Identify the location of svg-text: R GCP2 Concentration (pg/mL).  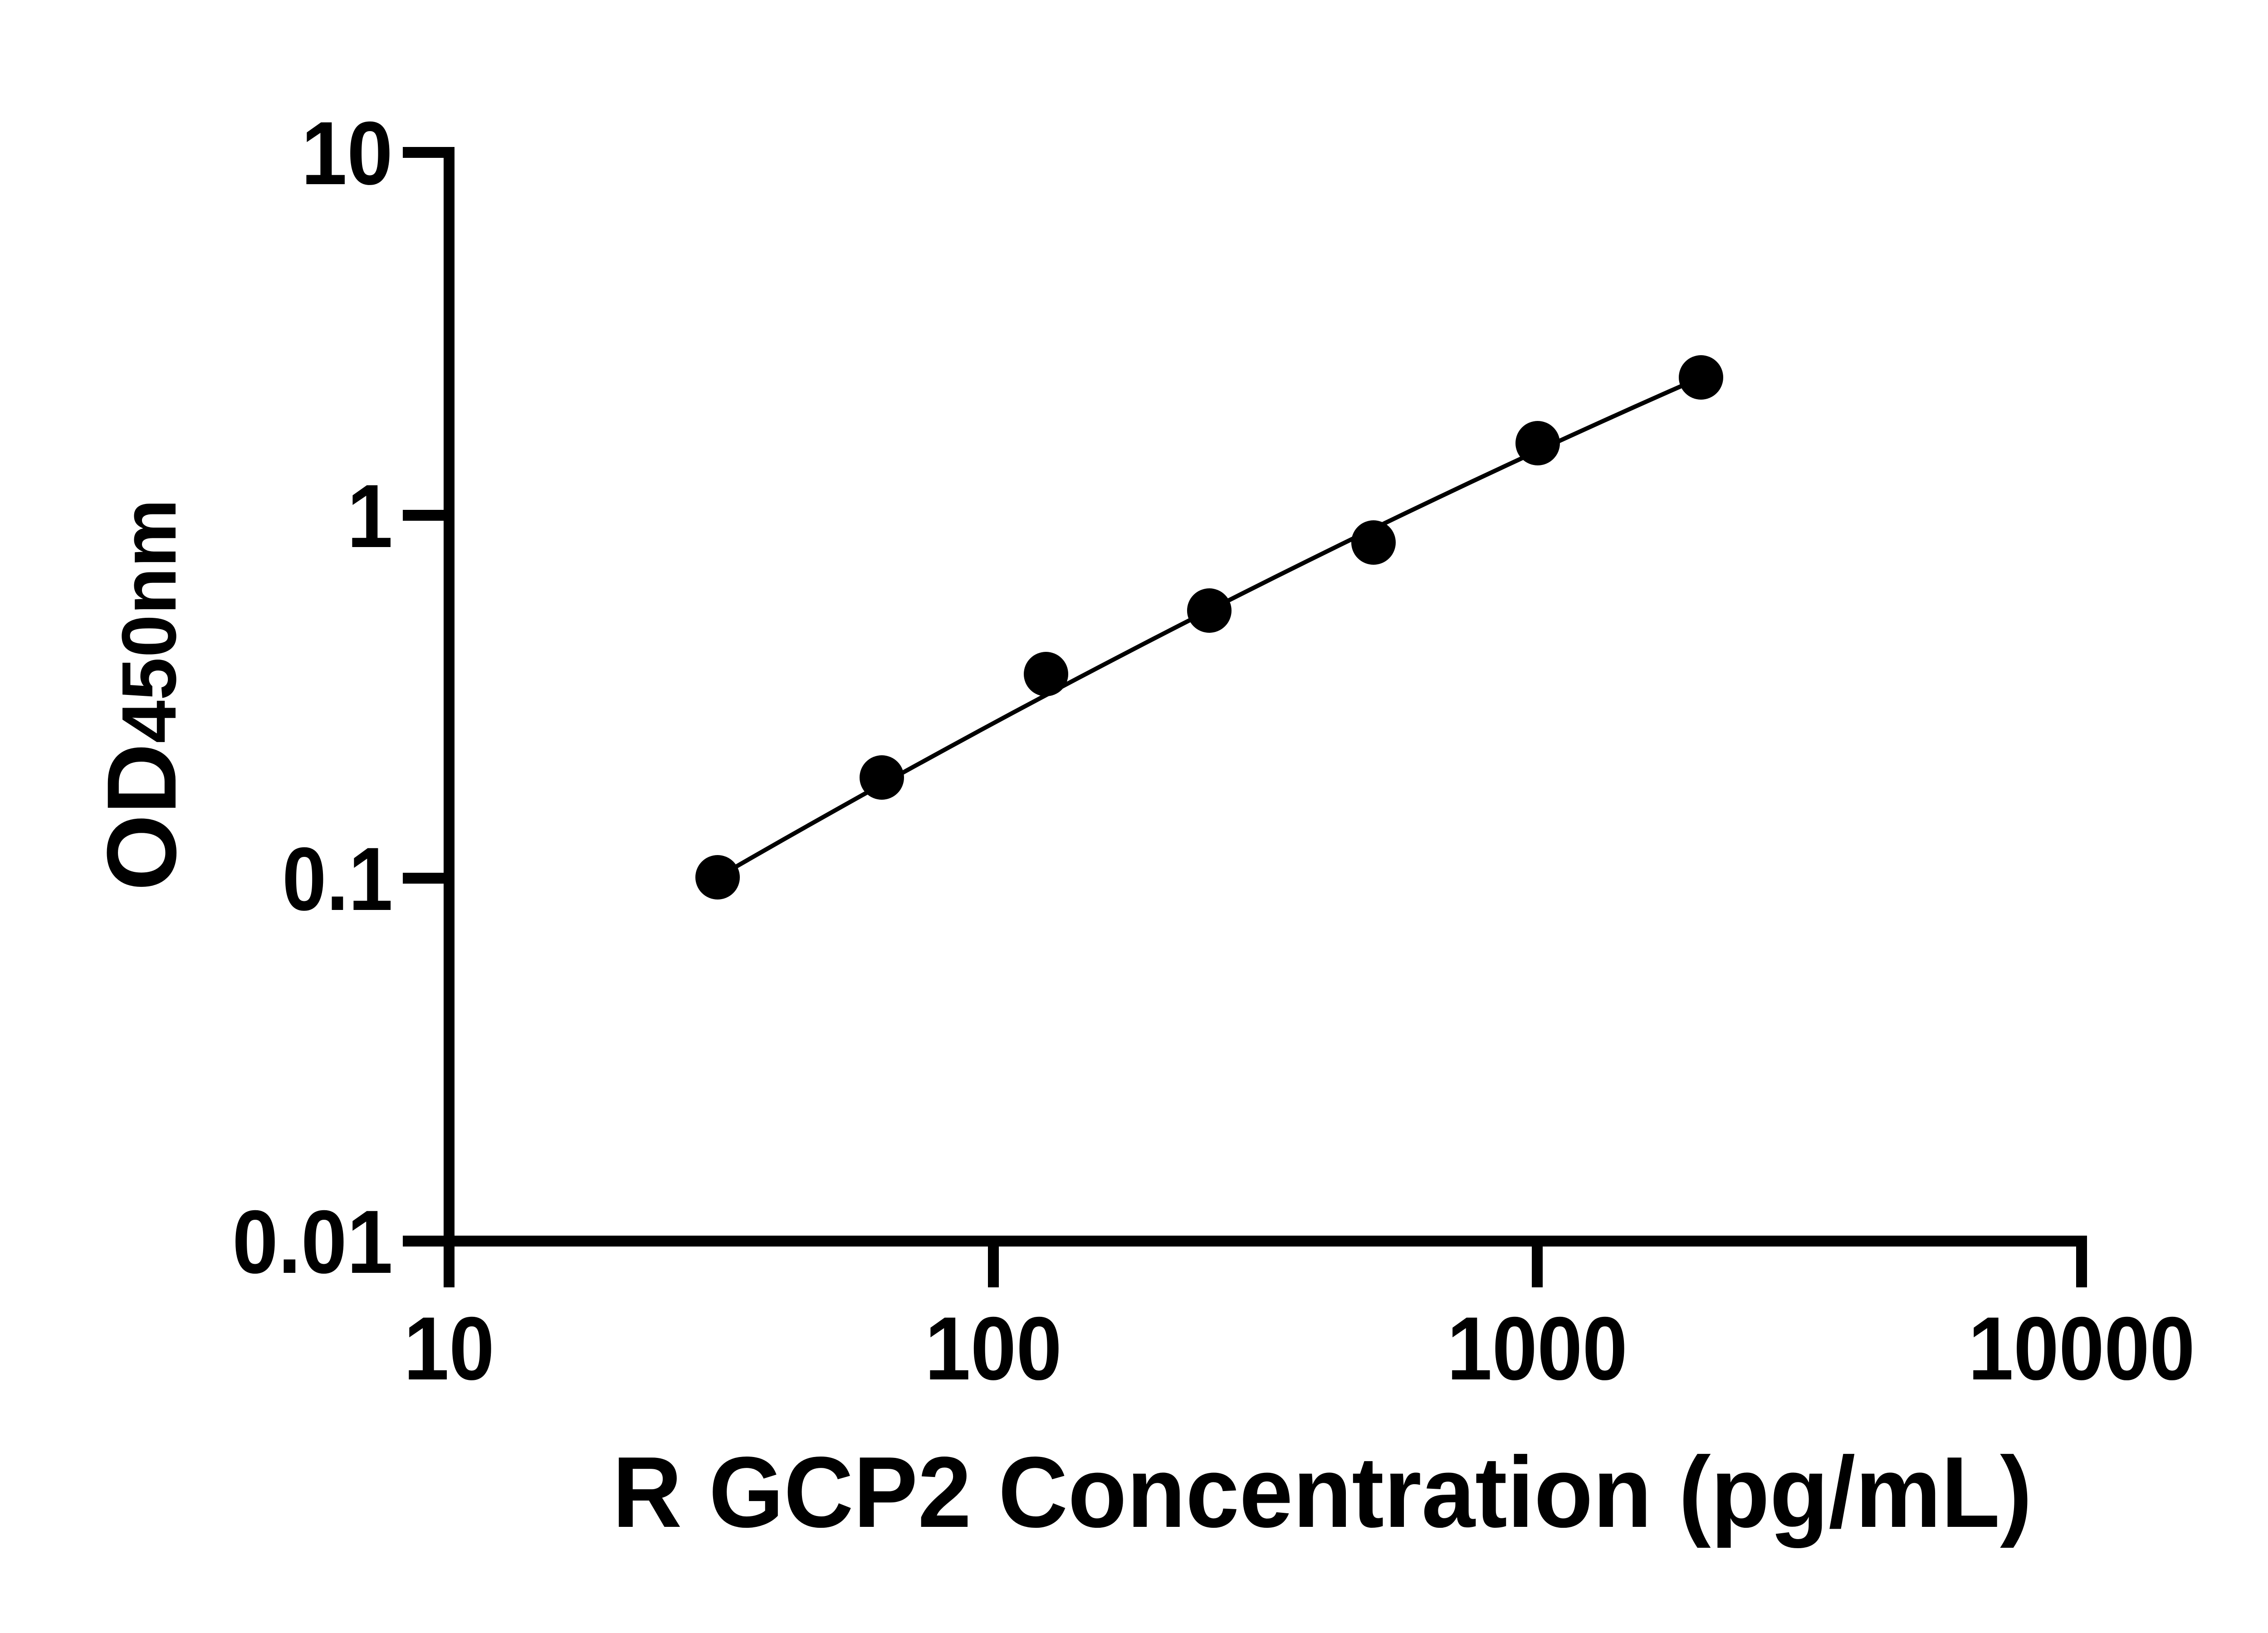
(1322, 1492).